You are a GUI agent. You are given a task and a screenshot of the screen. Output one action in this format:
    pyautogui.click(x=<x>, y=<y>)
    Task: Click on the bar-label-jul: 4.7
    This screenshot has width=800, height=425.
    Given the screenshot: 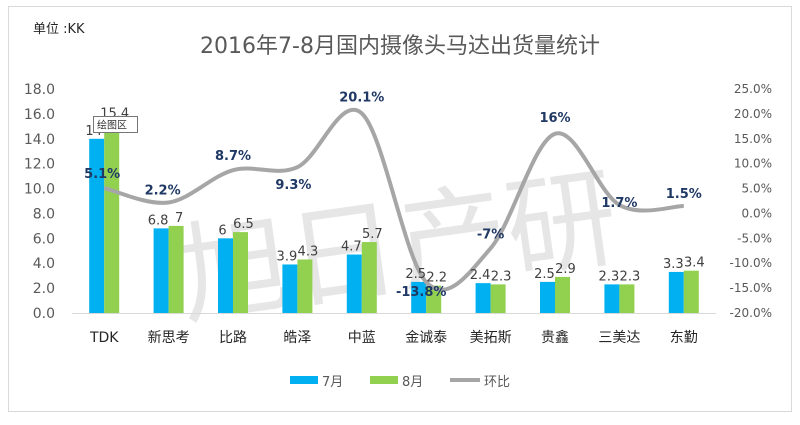 What is the action you would take?
    pyautogui.click(x=351, y=247)
    